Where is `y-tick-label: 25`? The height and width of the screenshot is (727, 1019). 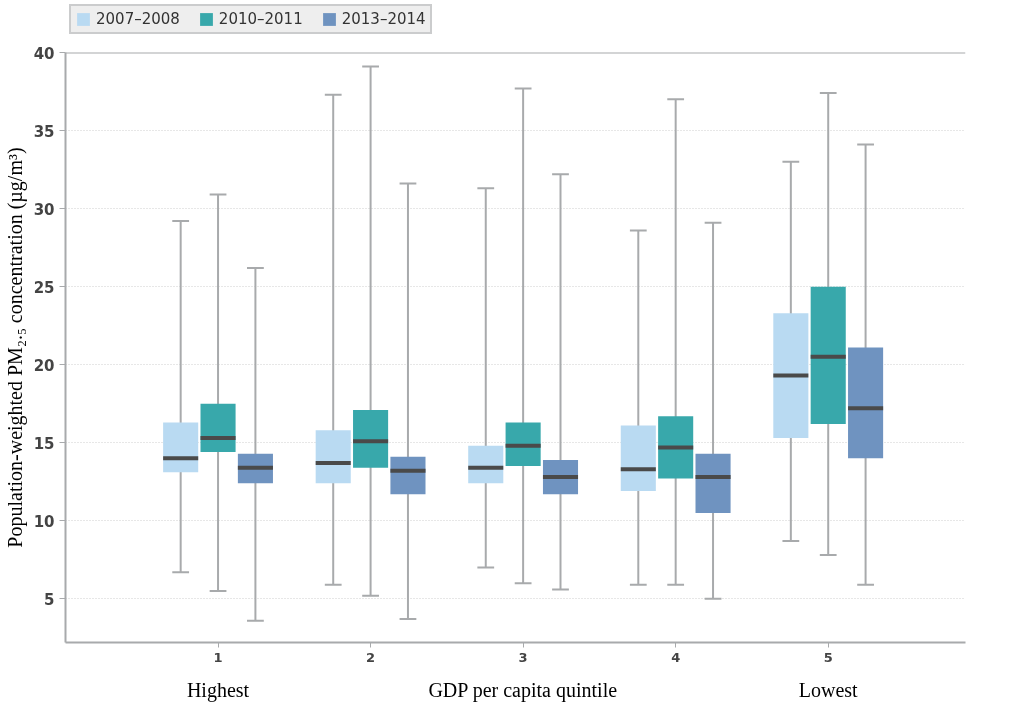
y-tick-label: 25 is located at coordinates (44, 287).